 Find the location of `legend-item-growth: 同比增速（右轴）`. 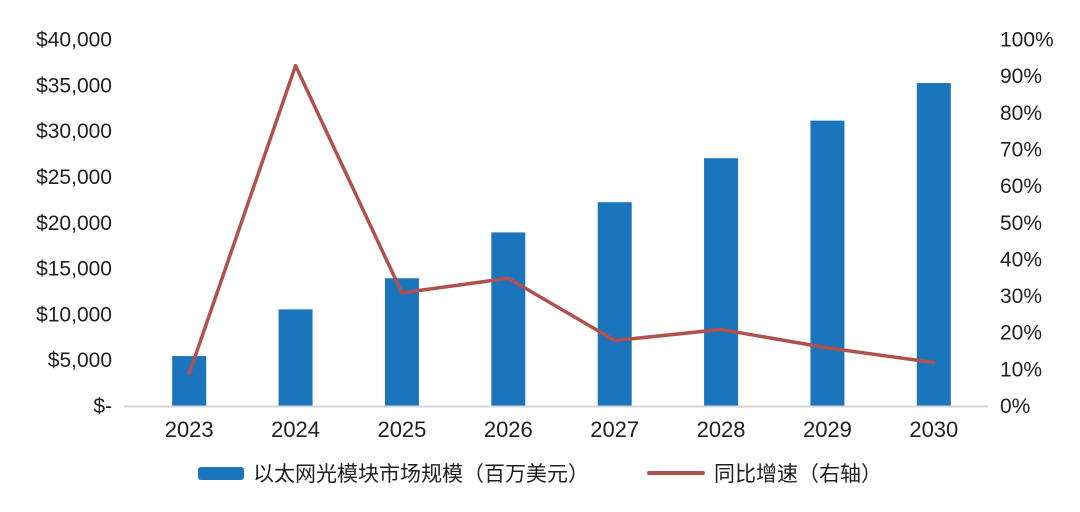

legend-item-growth: 同比增速（右轴） is located at coordinates (764, 473).